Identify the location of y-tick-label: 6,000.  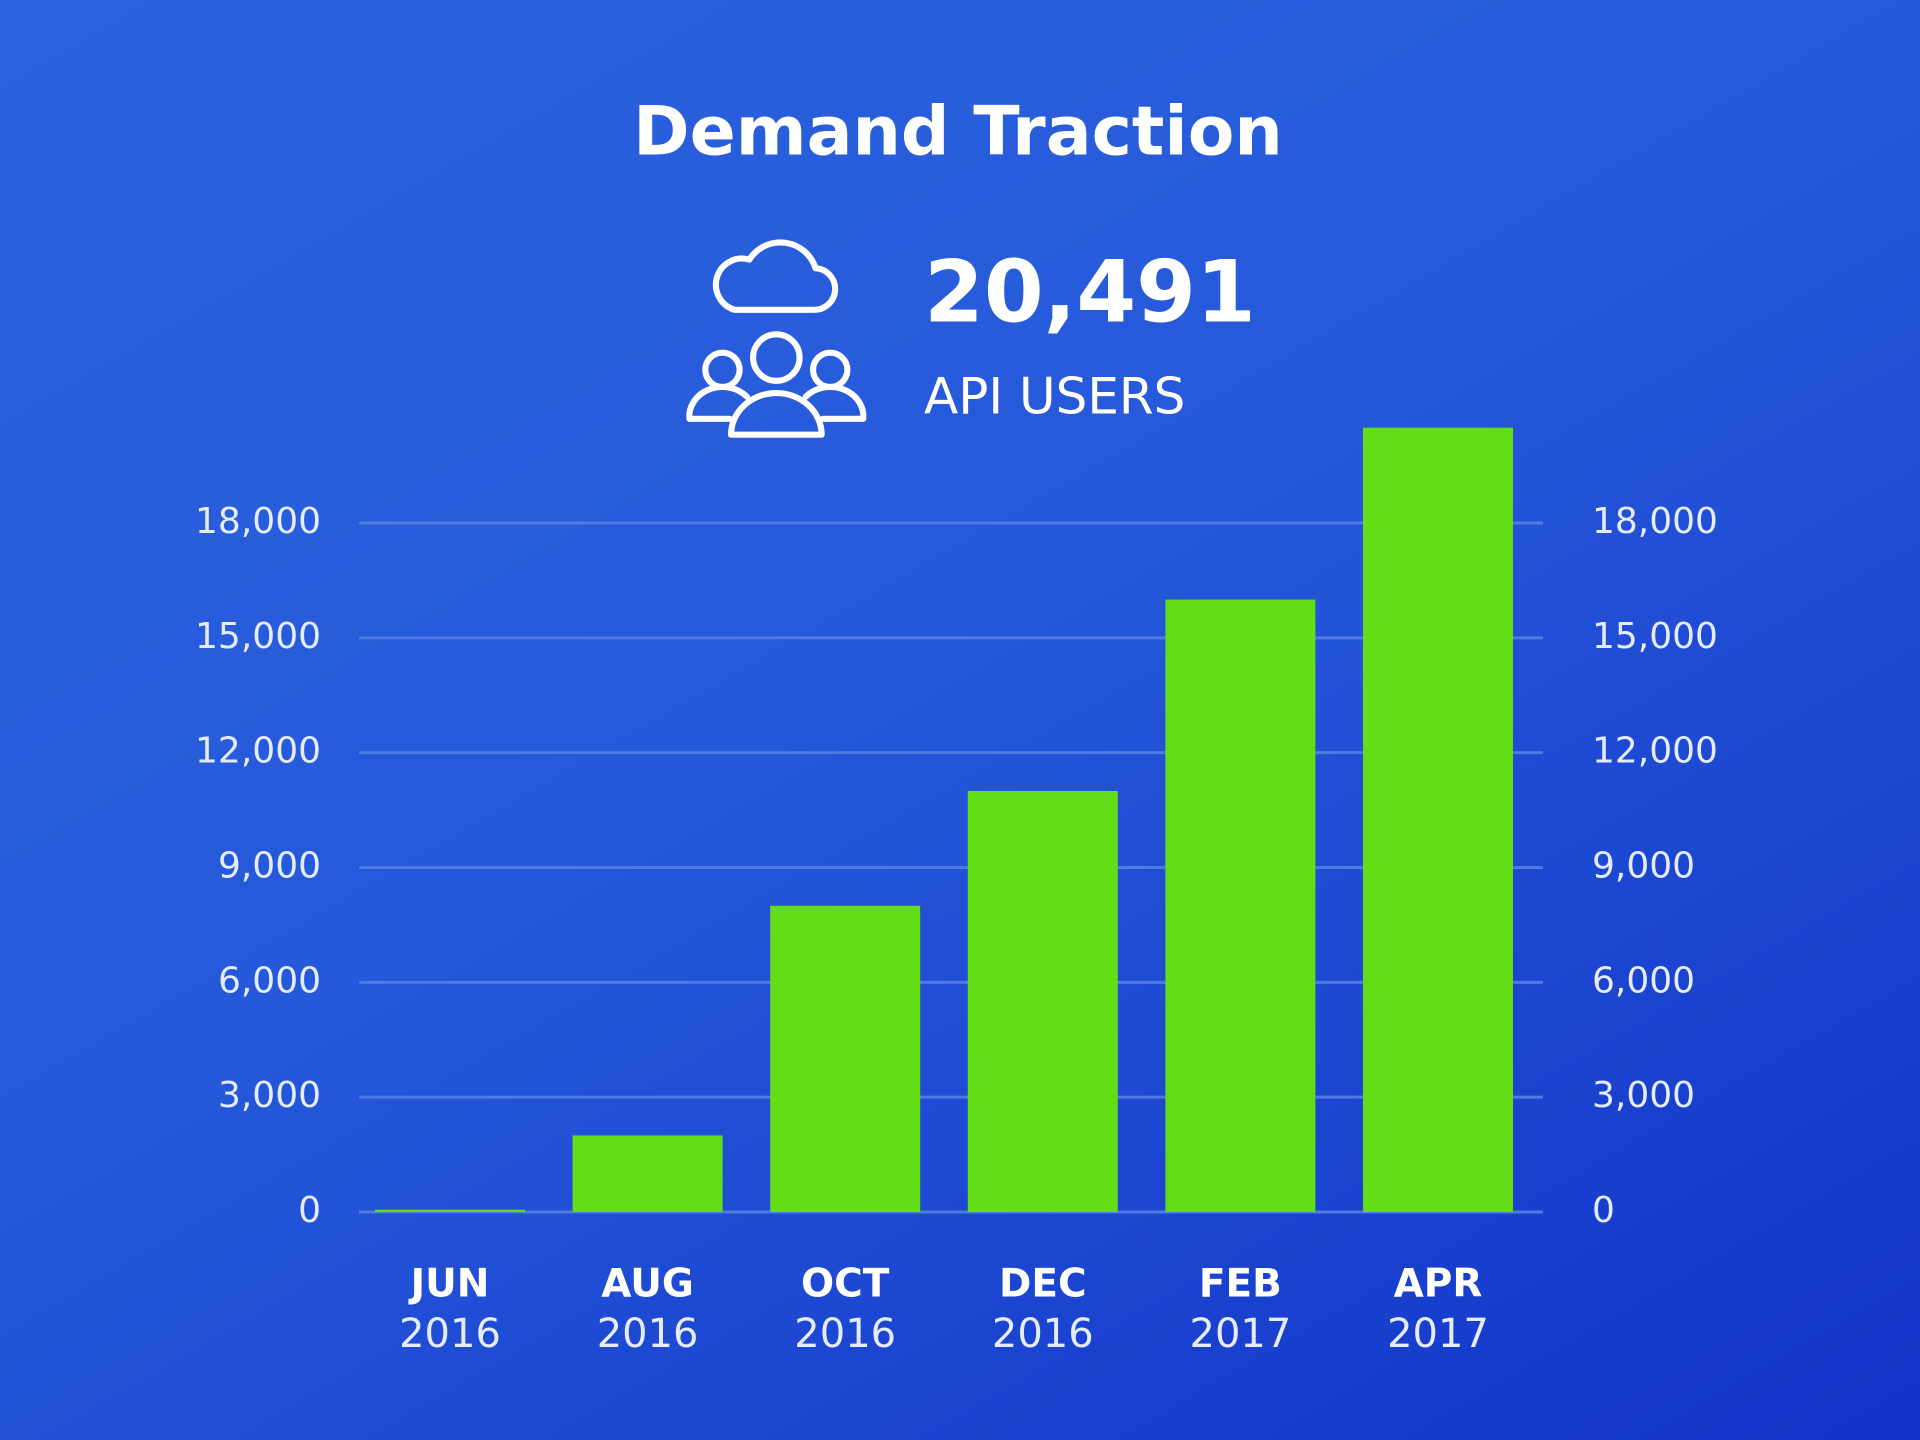
(269, 980).